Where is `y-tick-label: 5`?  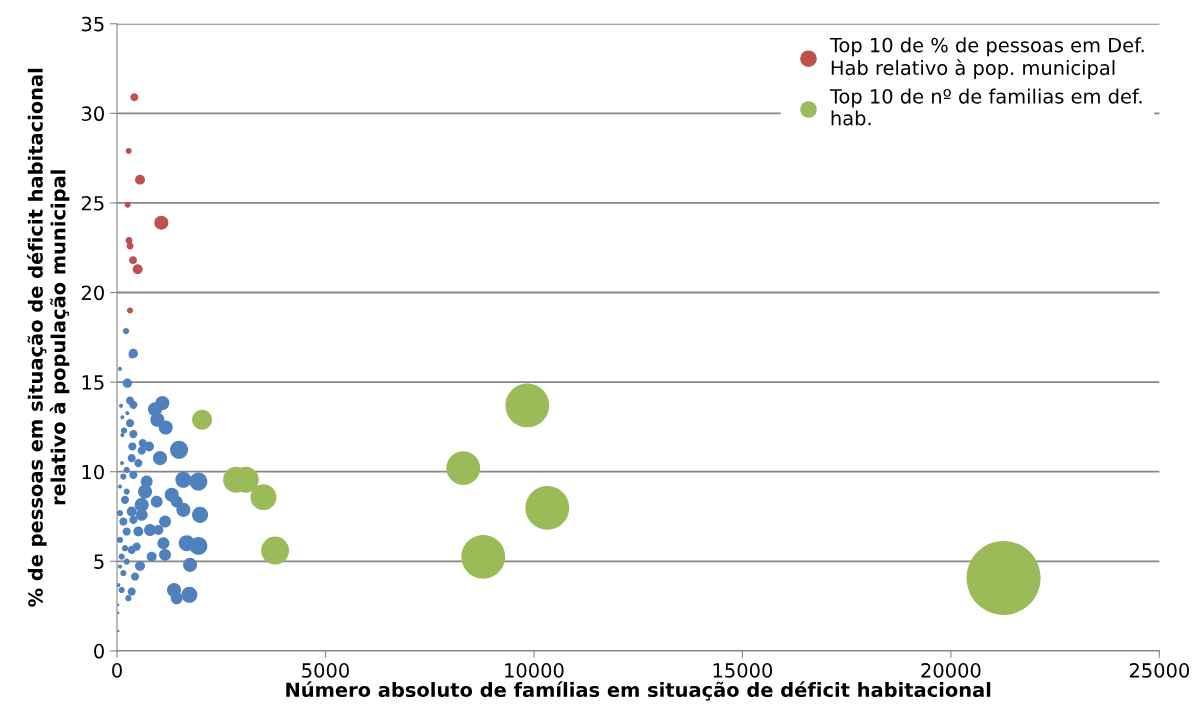
y-tick-label: 5 is located at coordinates (99, 561).